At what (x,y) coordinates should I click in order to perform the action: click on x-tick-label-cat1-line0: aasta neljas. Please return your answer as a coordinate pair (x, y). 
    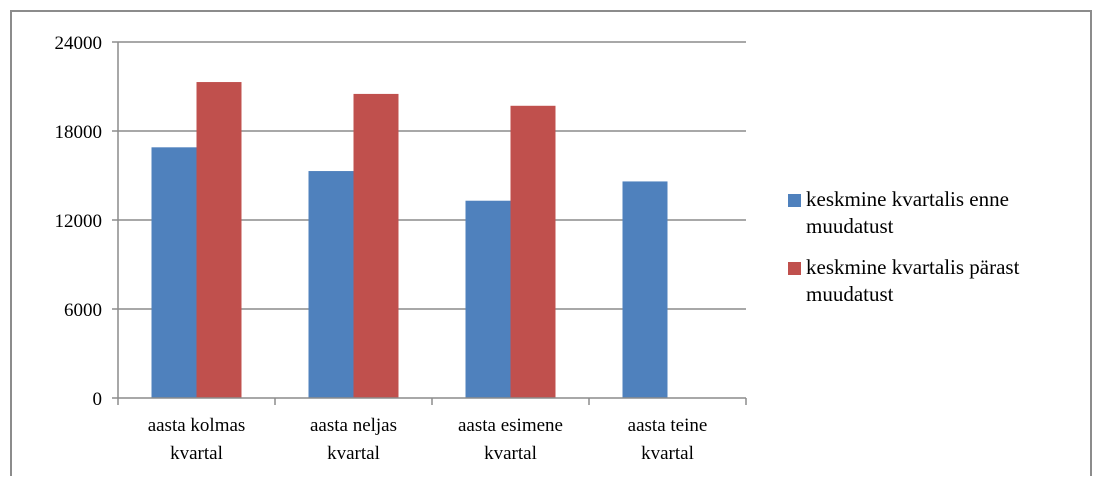
    Looking at the image, I should click on (353, 425).